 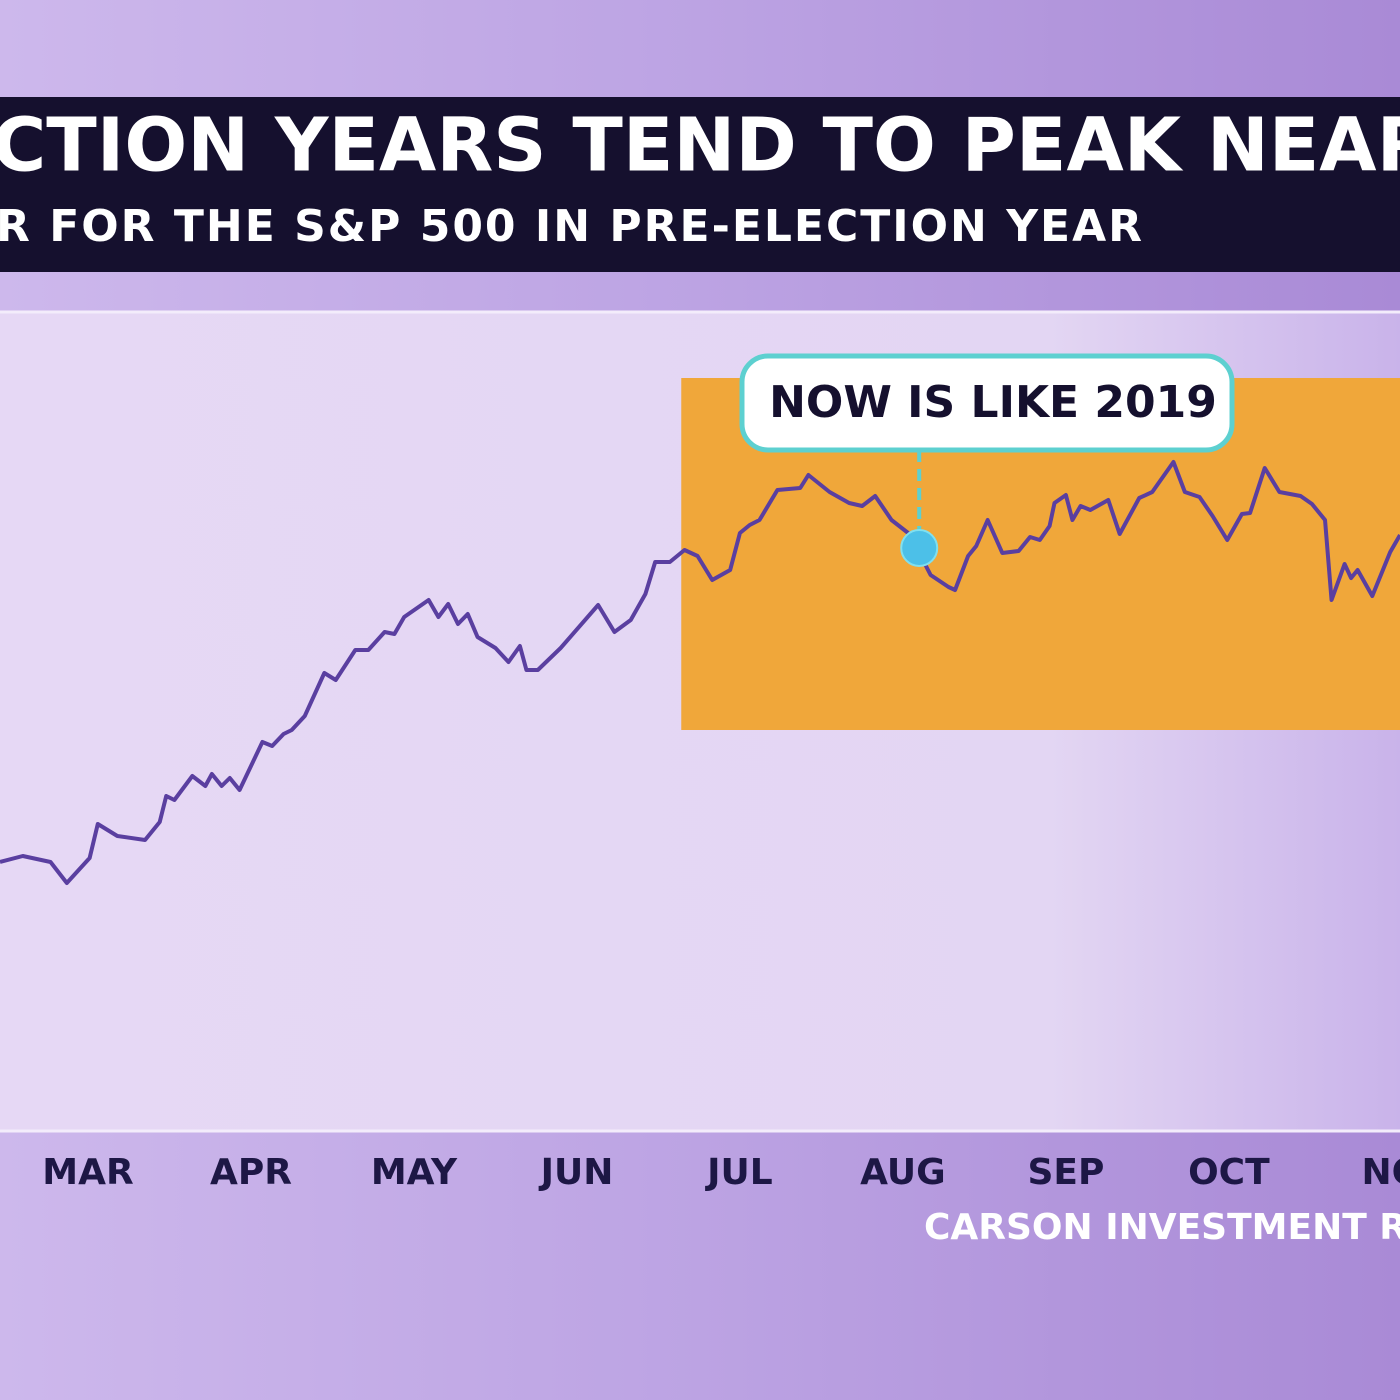 I want to click on x-tick-label: OCT, so click(x=1229, y=1172).